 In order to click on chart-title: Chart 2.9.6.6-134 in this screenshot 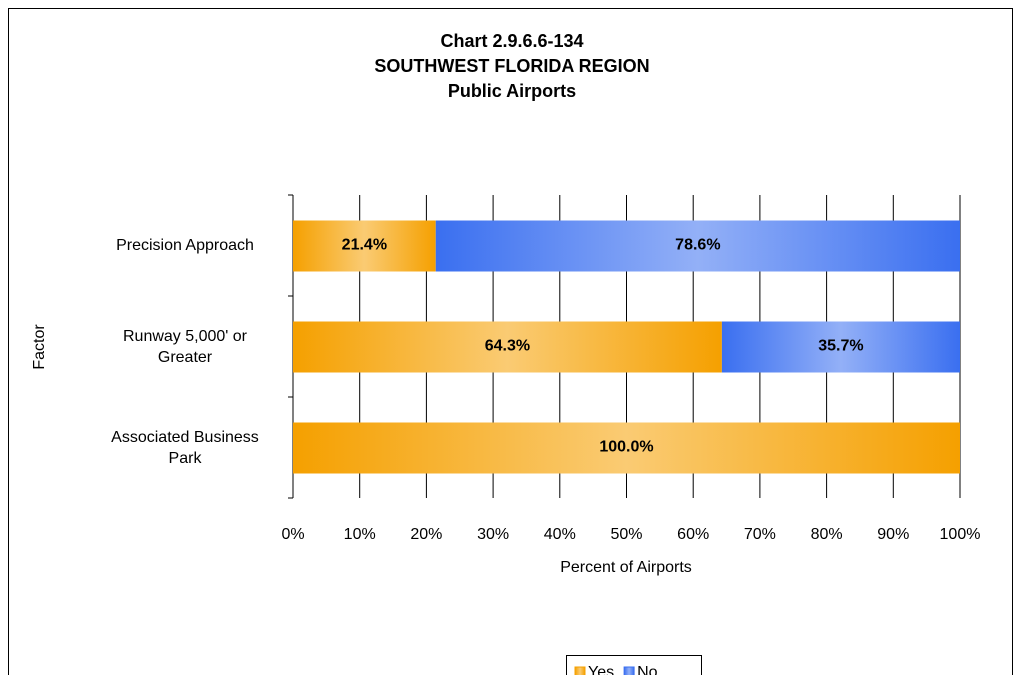, I will do `click(511, 41)`.